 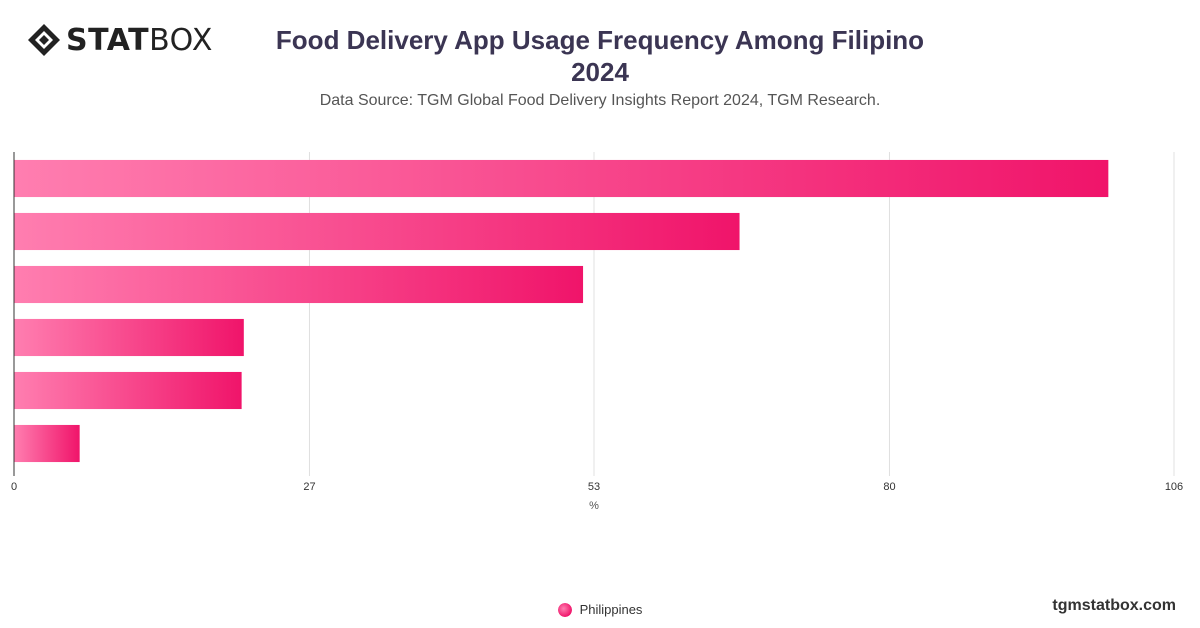 I want to click on statbox-logo: STAT BOX, so click(x=119, y=40).